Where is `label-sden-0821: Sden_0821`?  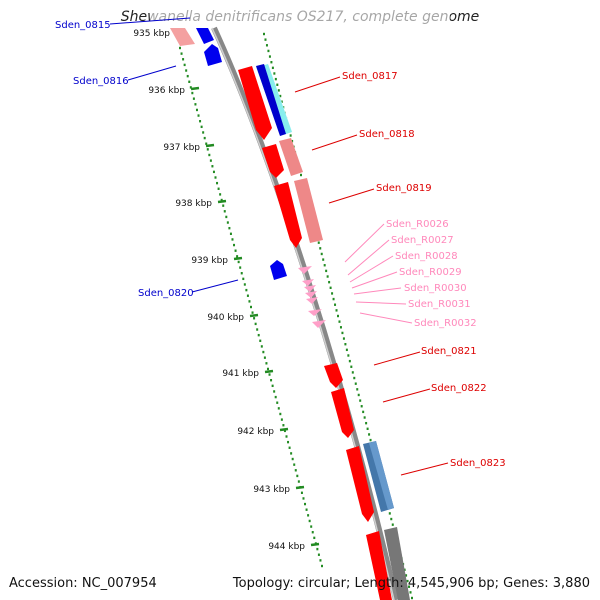
label-sden-0821: Sden_0821 is located at coordinates (449, 351).